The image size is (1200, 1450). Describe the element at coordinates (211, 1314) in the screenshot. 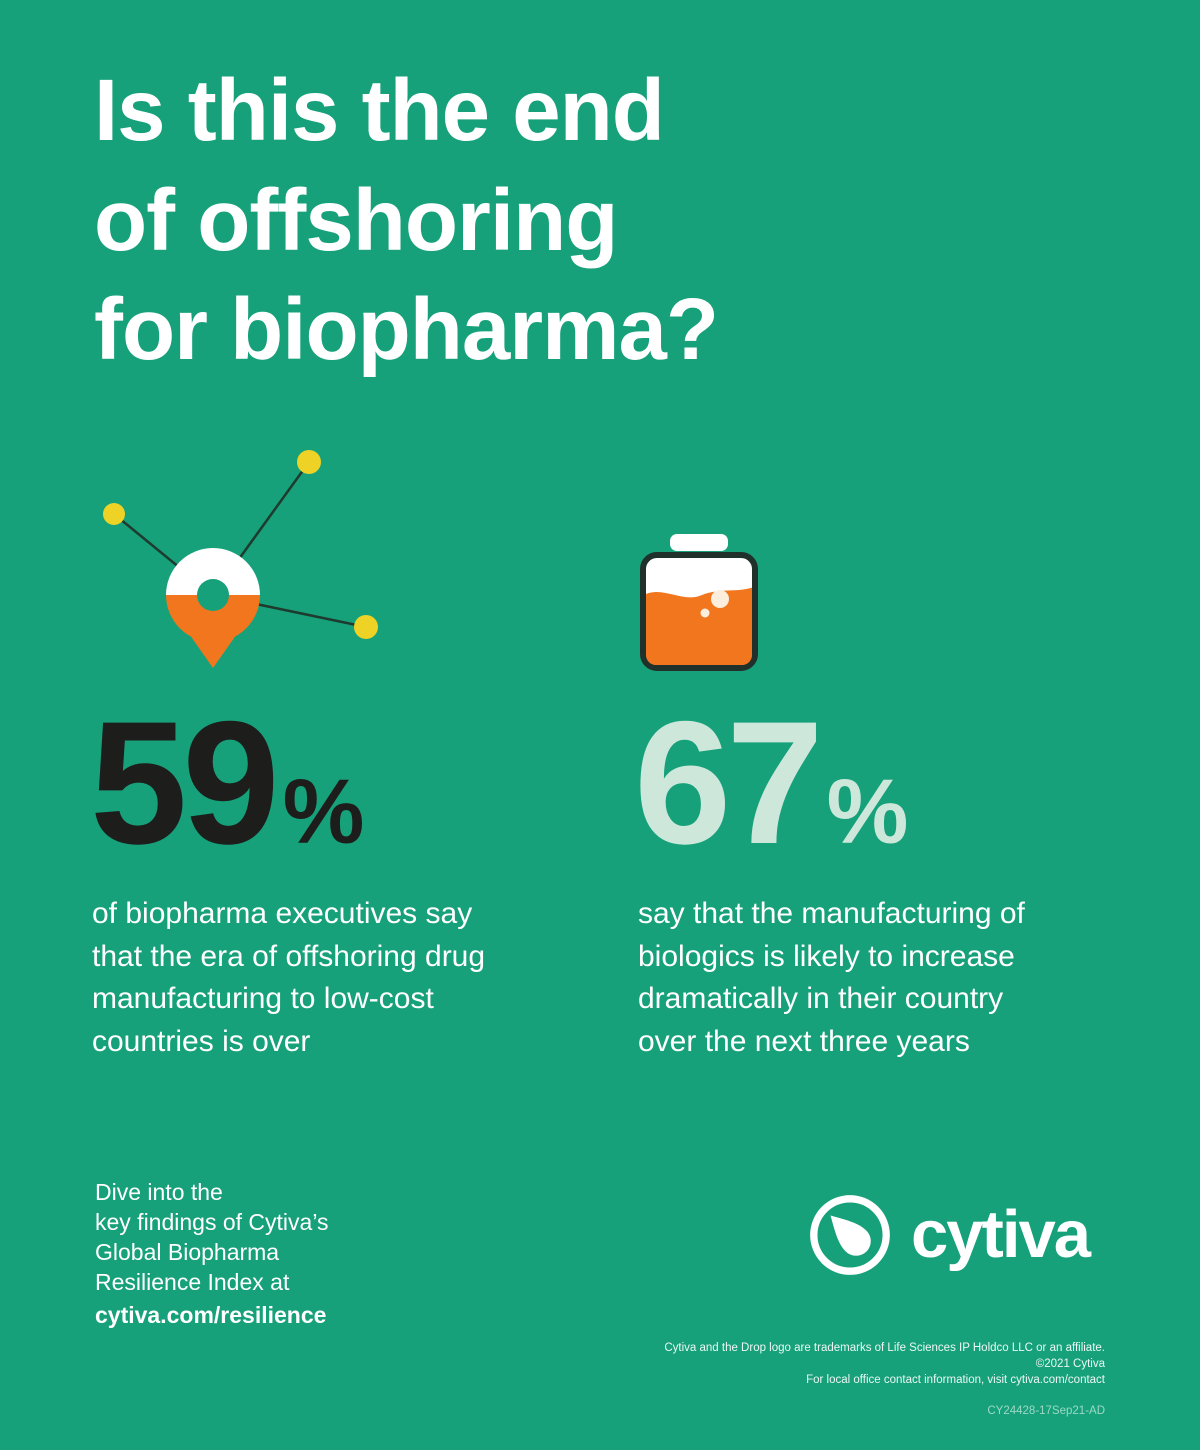

I see `resilience-link: cytiva.com/resilience` at that location.